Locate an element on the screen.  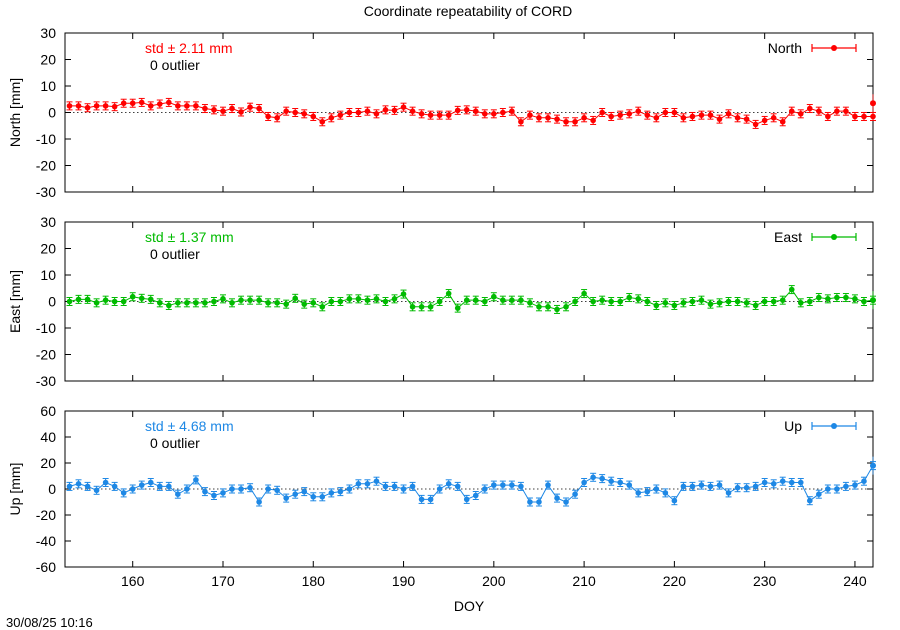
timestamp: 30/08/25 10:16 is located at coordinates (49, 622).